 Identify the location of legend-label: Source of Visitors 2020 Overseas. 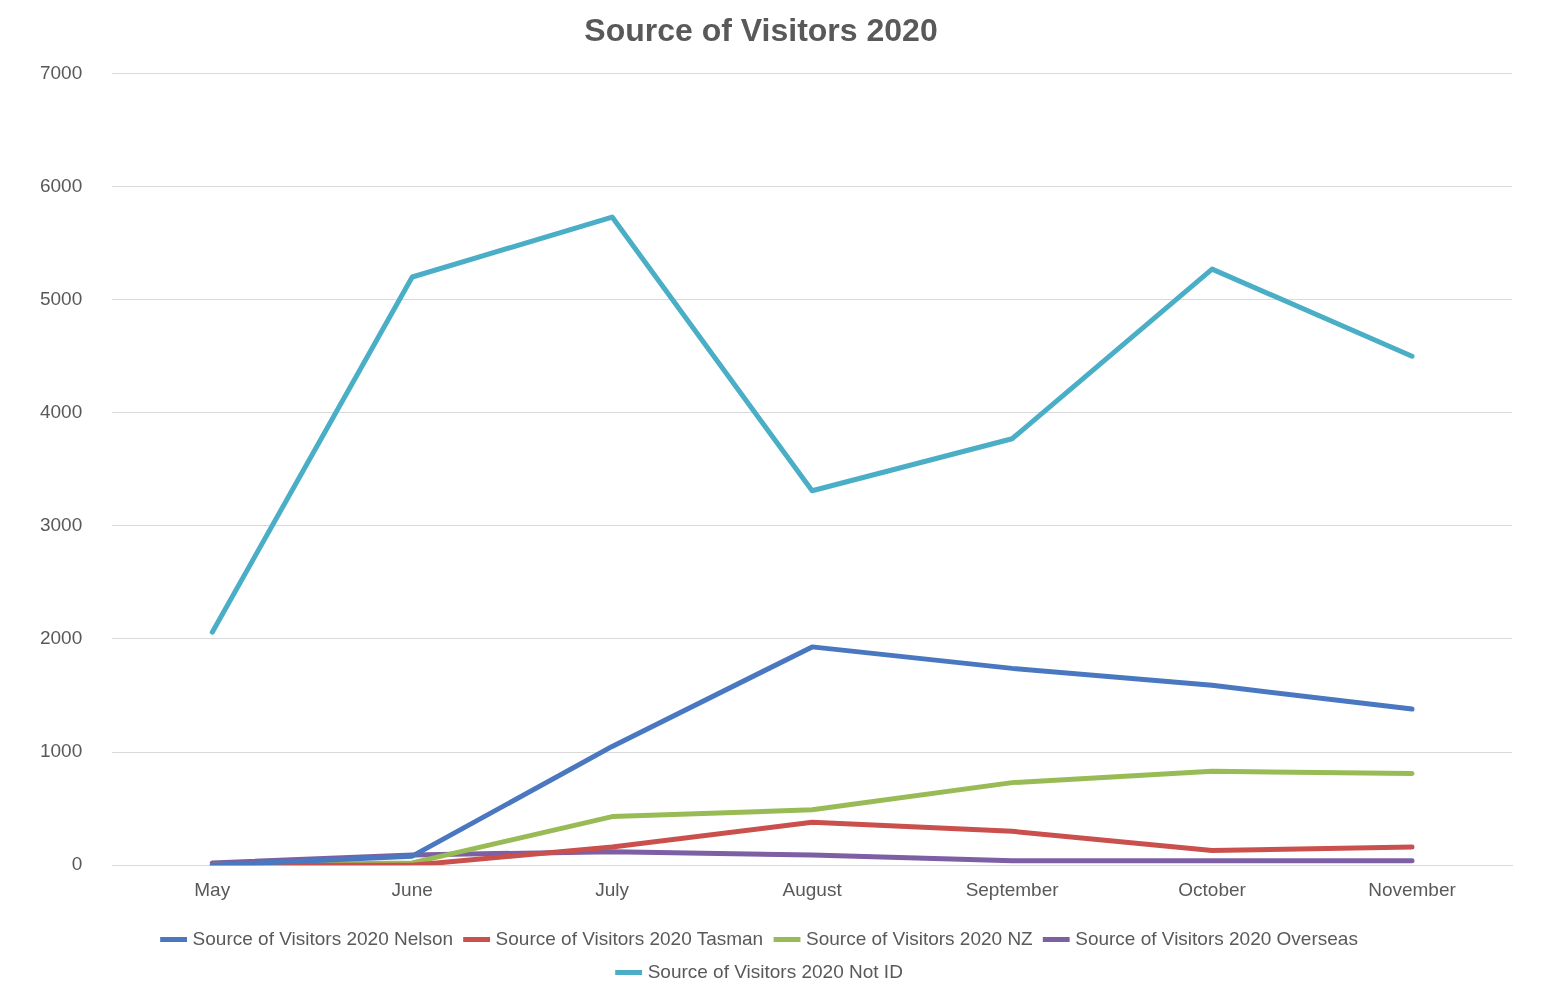
(1216, 938).